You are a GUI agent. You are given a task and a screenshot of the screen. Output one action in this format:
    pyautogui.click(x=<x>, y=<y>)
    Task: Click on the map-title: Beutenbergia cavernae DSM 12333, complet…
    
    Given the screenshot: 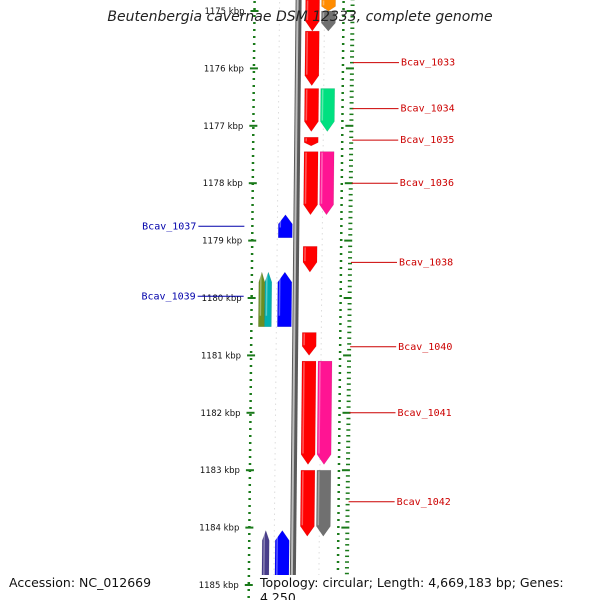 What is the action you would take?
    pyautogui.click(x=300, y=17)
    